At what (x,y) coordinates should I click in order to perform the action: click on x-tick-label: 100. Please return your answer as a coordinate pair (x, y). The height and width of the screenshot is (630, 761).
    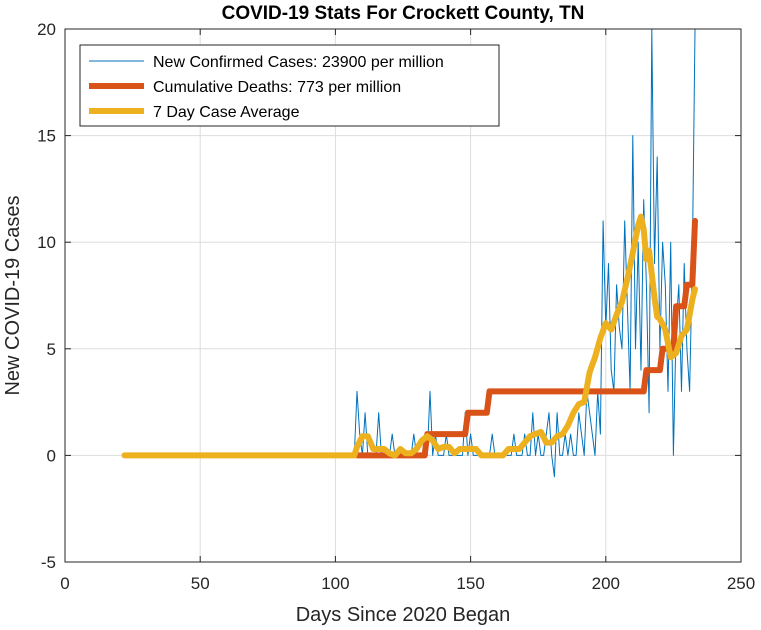
    Looking at the image, I should click on (335, 583).